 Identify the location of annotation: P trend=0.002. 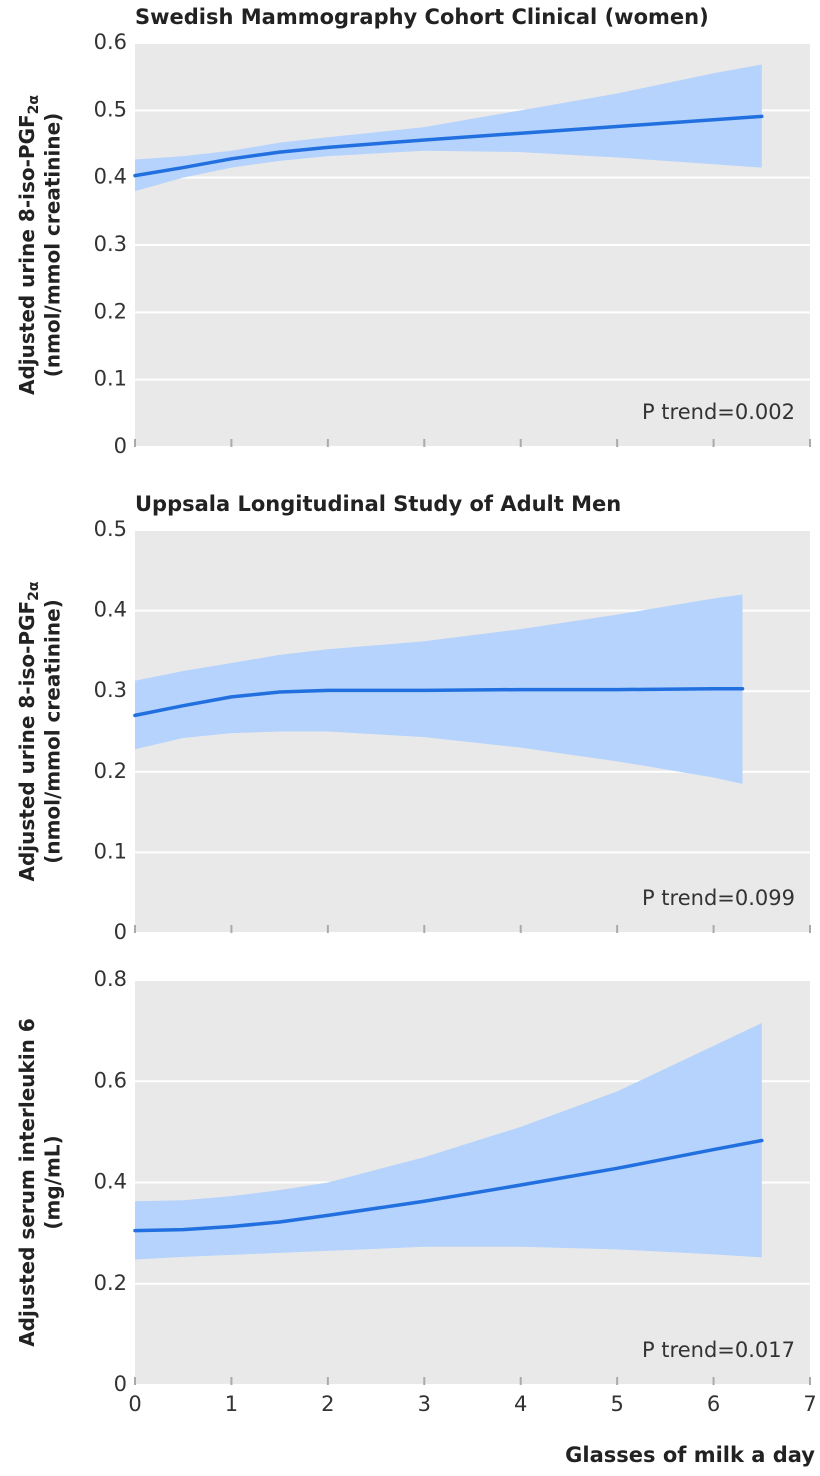
(718, 412).